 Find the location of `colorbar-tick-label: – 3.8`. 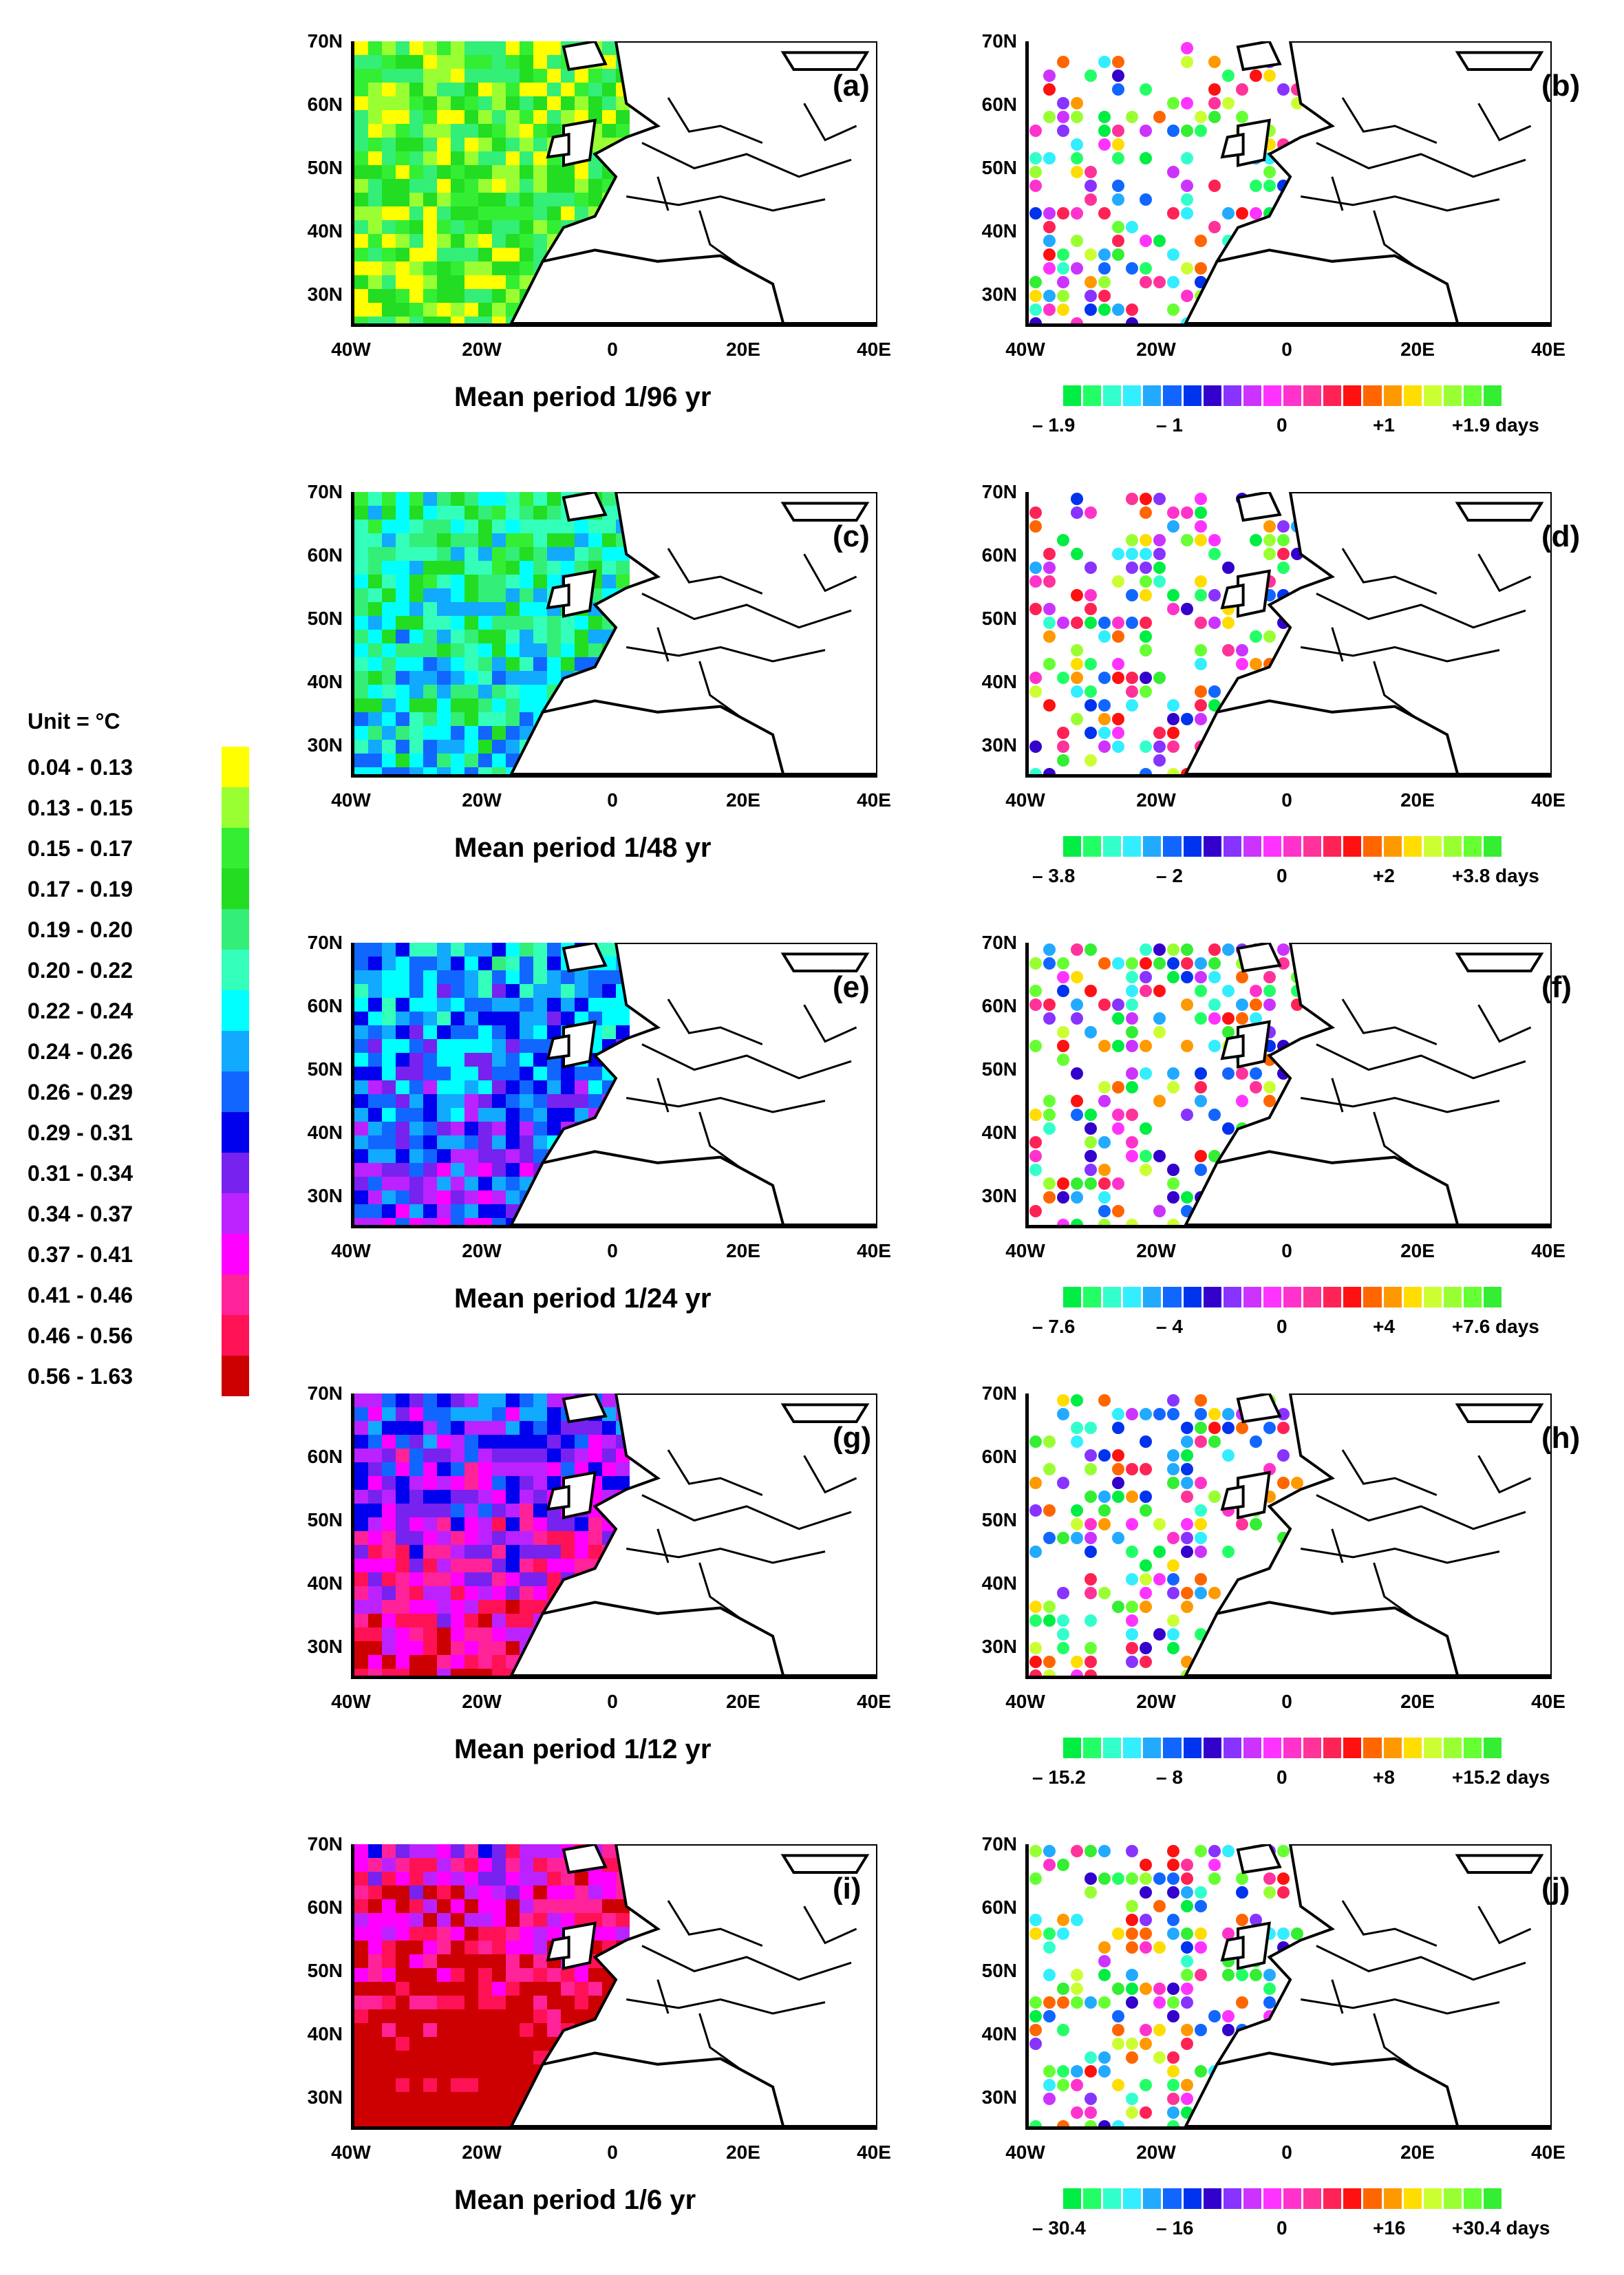

colorbar-tick-label: – 3.8 is located at coordinates (1054, 875).